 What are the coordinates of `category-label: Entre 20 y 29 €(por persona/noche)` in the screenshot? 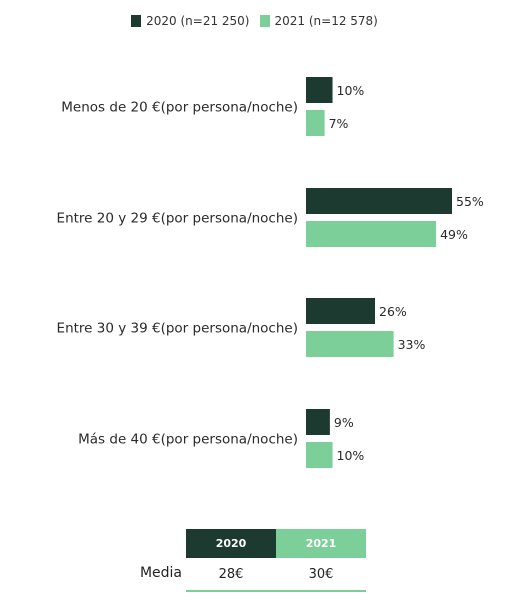 It's located at (177, 219).